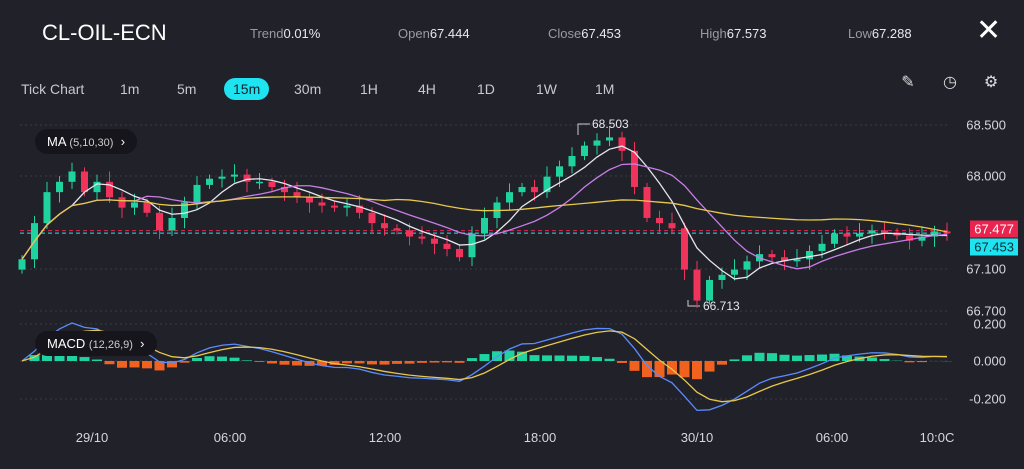  I want to click on timer-icon: ◷, so click(950, 82).